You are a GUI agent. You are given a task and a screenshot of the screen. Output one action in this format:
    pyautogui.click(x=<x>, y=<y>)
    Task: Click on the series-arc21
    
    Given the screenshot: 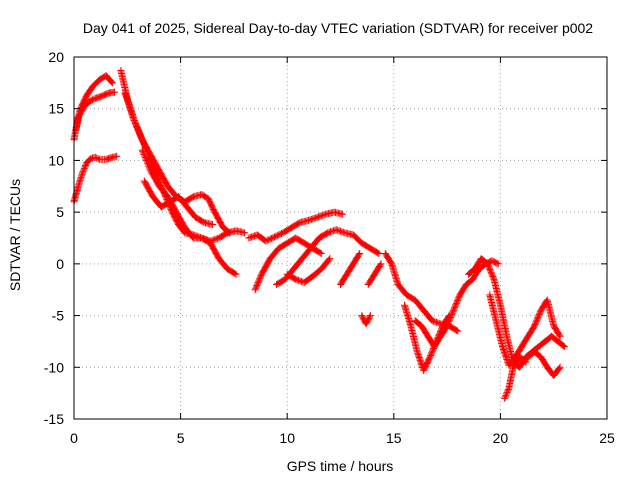 What is the action you would take?
    pyautogui.click(x=541, y=364)
    